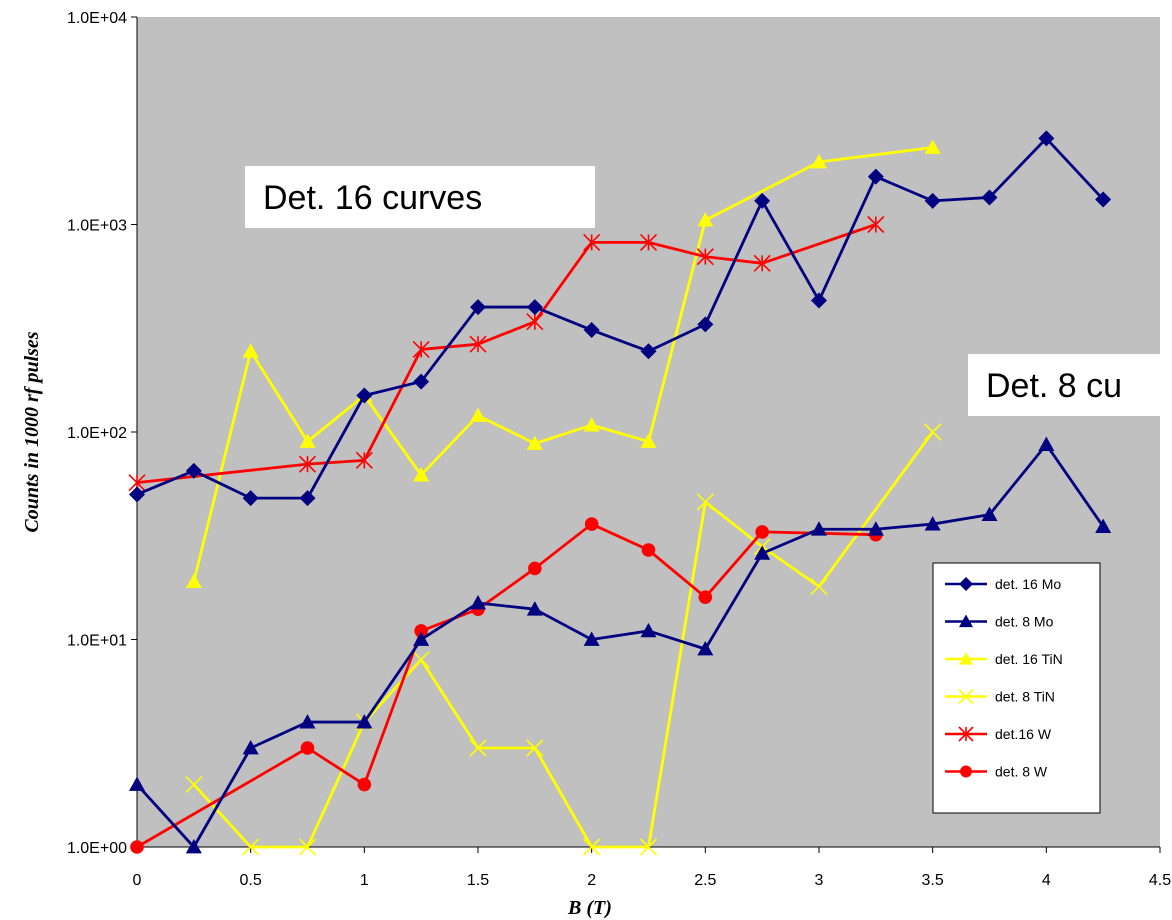  What do you see at coordinates (1028, 584) in the screenshot?
I see `legend-label: det. 16 Mo` at bounding box center [1028, 584].